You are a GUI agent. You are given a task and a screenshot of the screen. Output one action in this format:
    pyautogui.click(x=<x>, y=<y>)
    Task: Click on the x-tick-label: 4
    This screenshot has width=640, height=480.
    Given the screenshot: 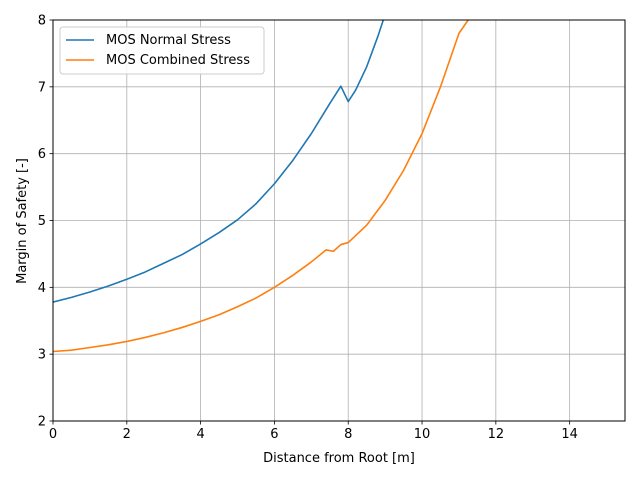 What is the action you would take?
    pyautogui.click(x=200, y=434)
    